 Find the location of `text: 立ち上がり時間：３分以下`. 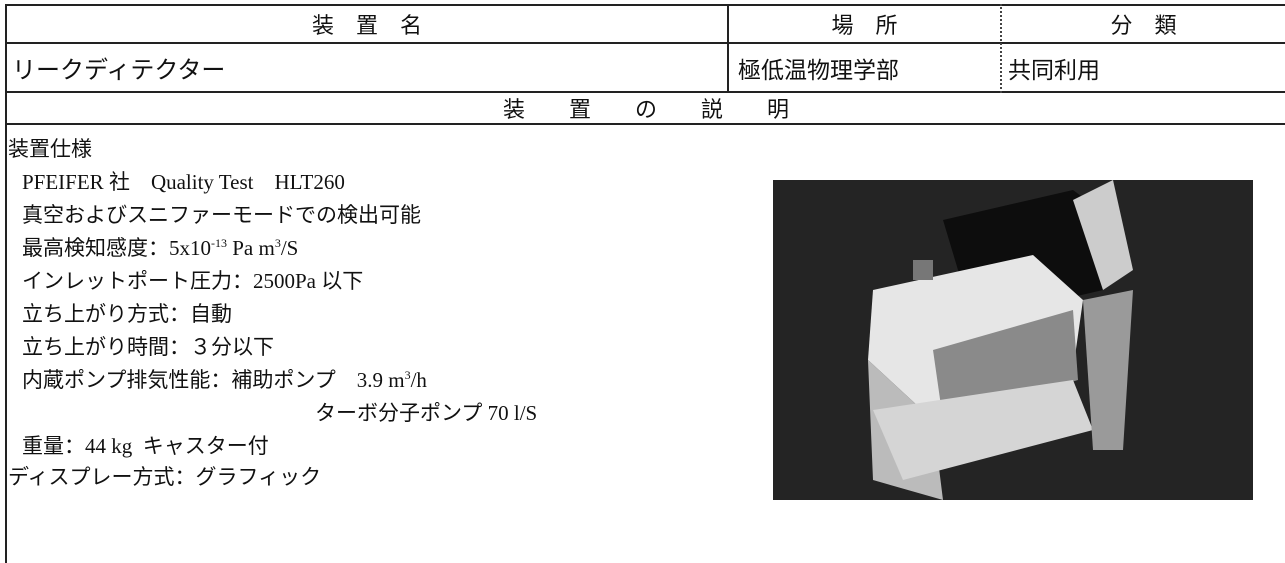

text: 立ち上がり時間：３分以下 is located at coordinates (148, 347).